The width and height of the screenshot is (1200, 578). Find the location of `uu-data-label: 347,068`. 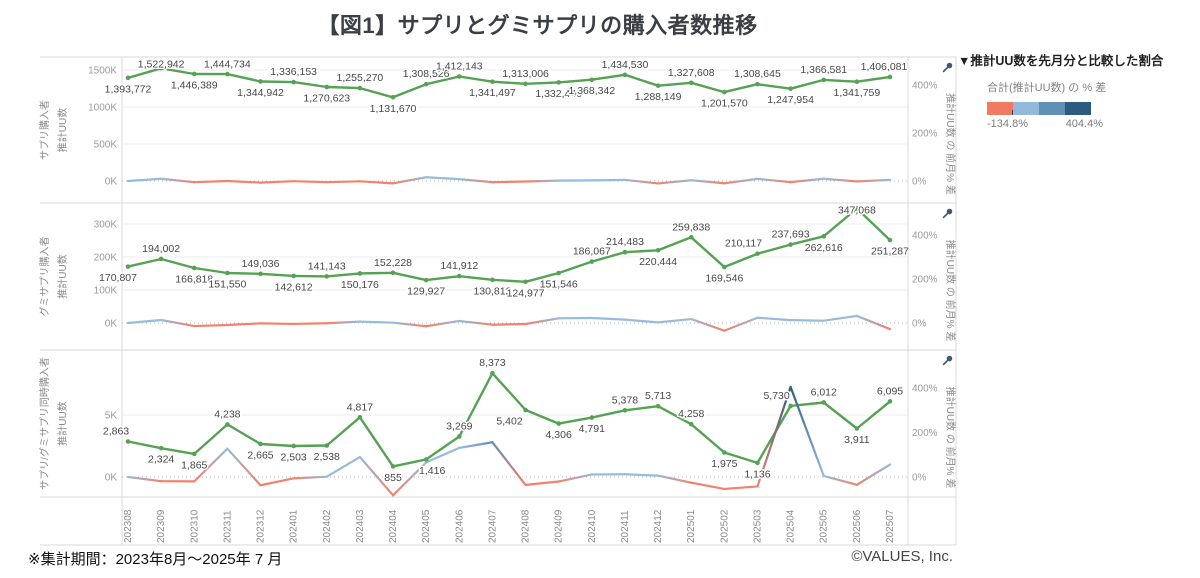

uu-data-label: 347,068 is located at coordinates (857, 211).